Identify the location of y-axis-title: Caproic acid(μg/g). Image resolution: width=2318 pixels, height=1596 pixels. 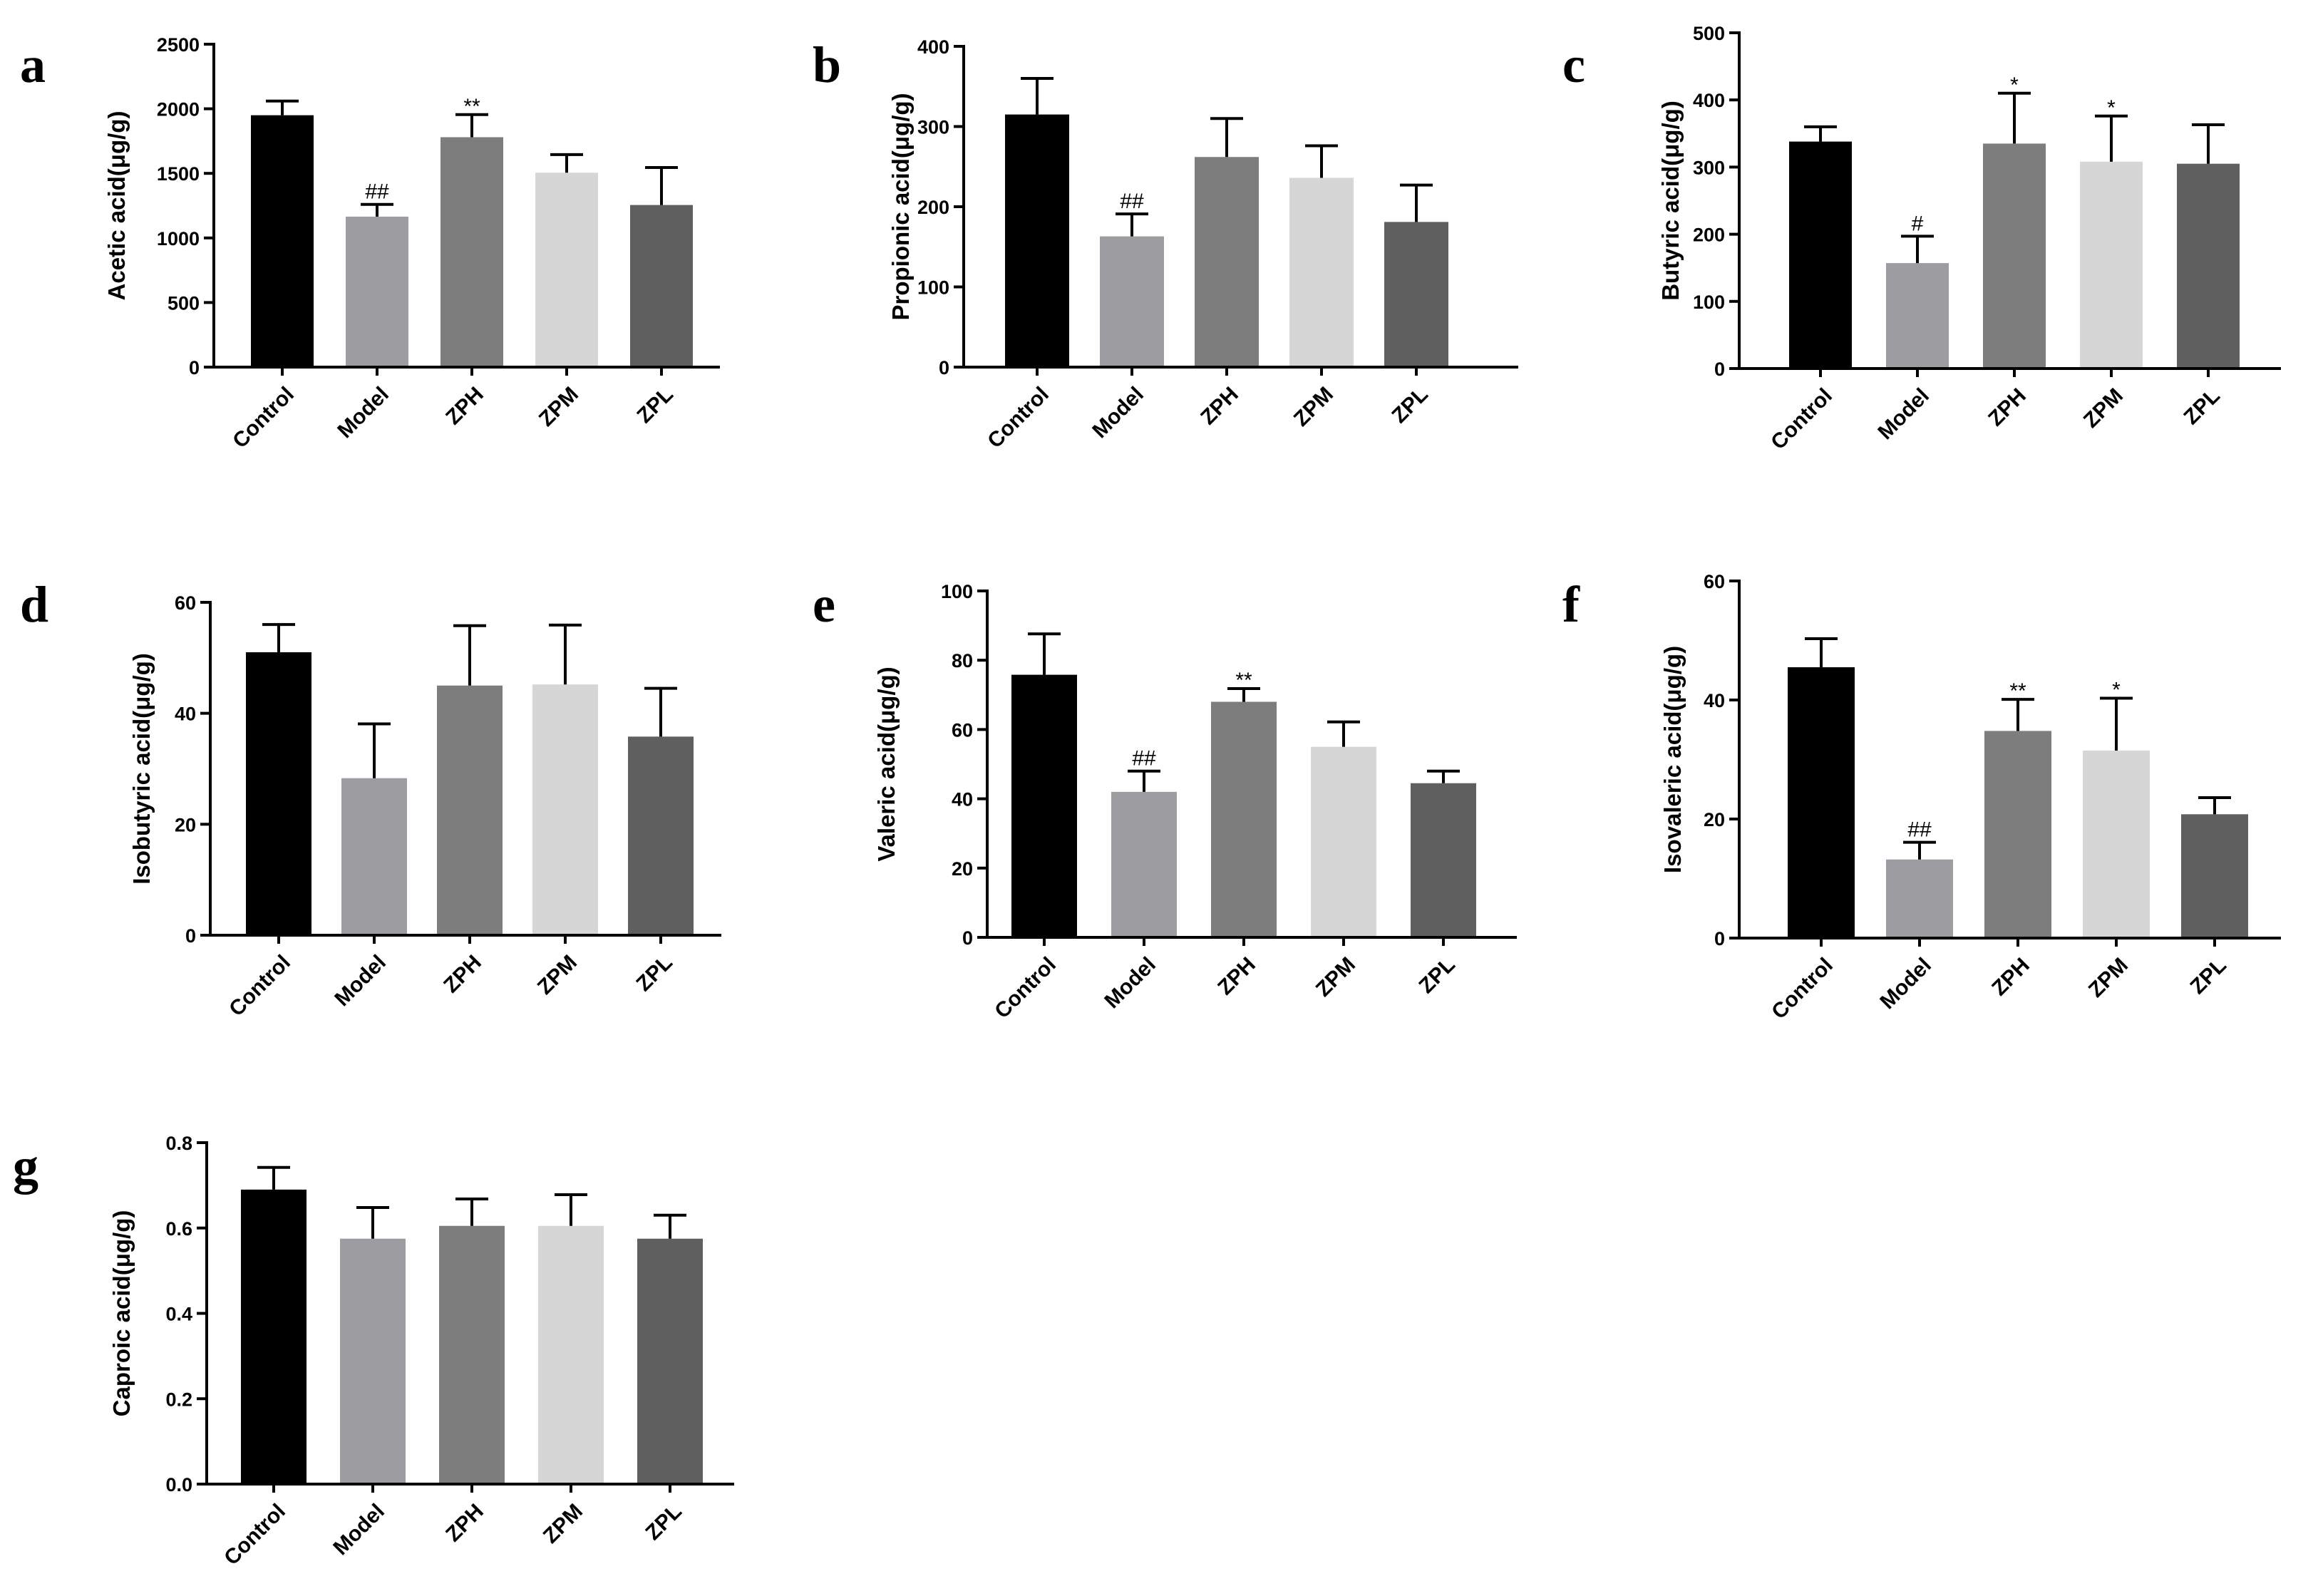
(121, 1313).